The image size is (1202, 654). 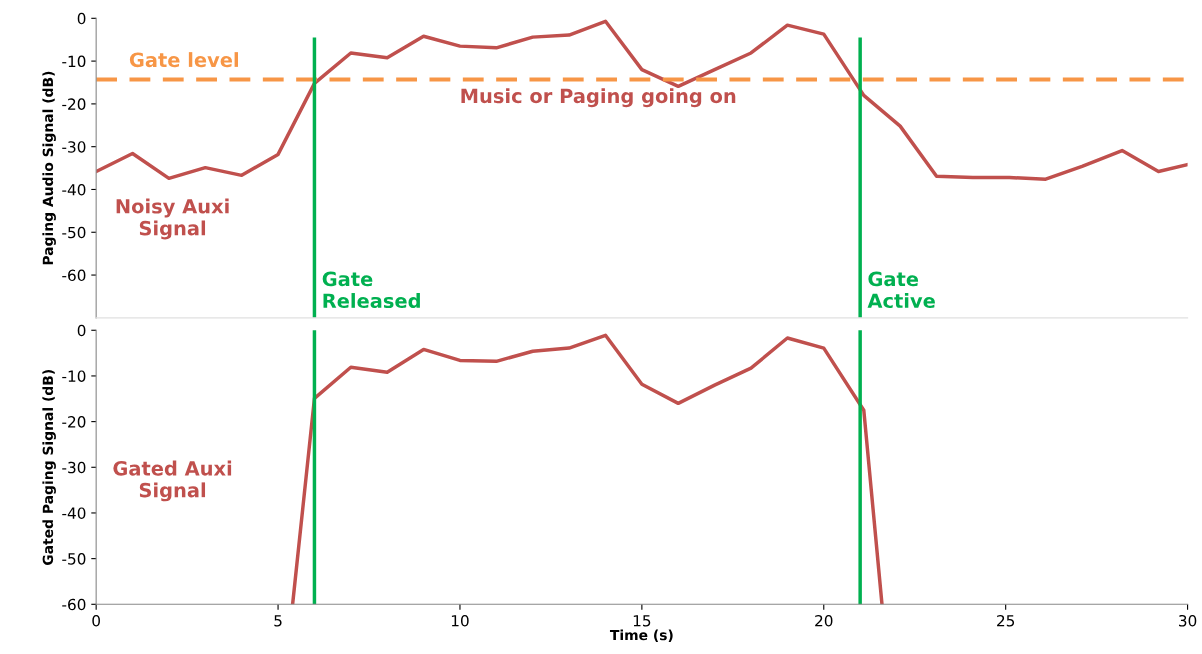 What do you see at coordinates (172, 219) in the screenshot?
I see `annotation: Noisy Auxi Signal` at bounding box center [172, 219].